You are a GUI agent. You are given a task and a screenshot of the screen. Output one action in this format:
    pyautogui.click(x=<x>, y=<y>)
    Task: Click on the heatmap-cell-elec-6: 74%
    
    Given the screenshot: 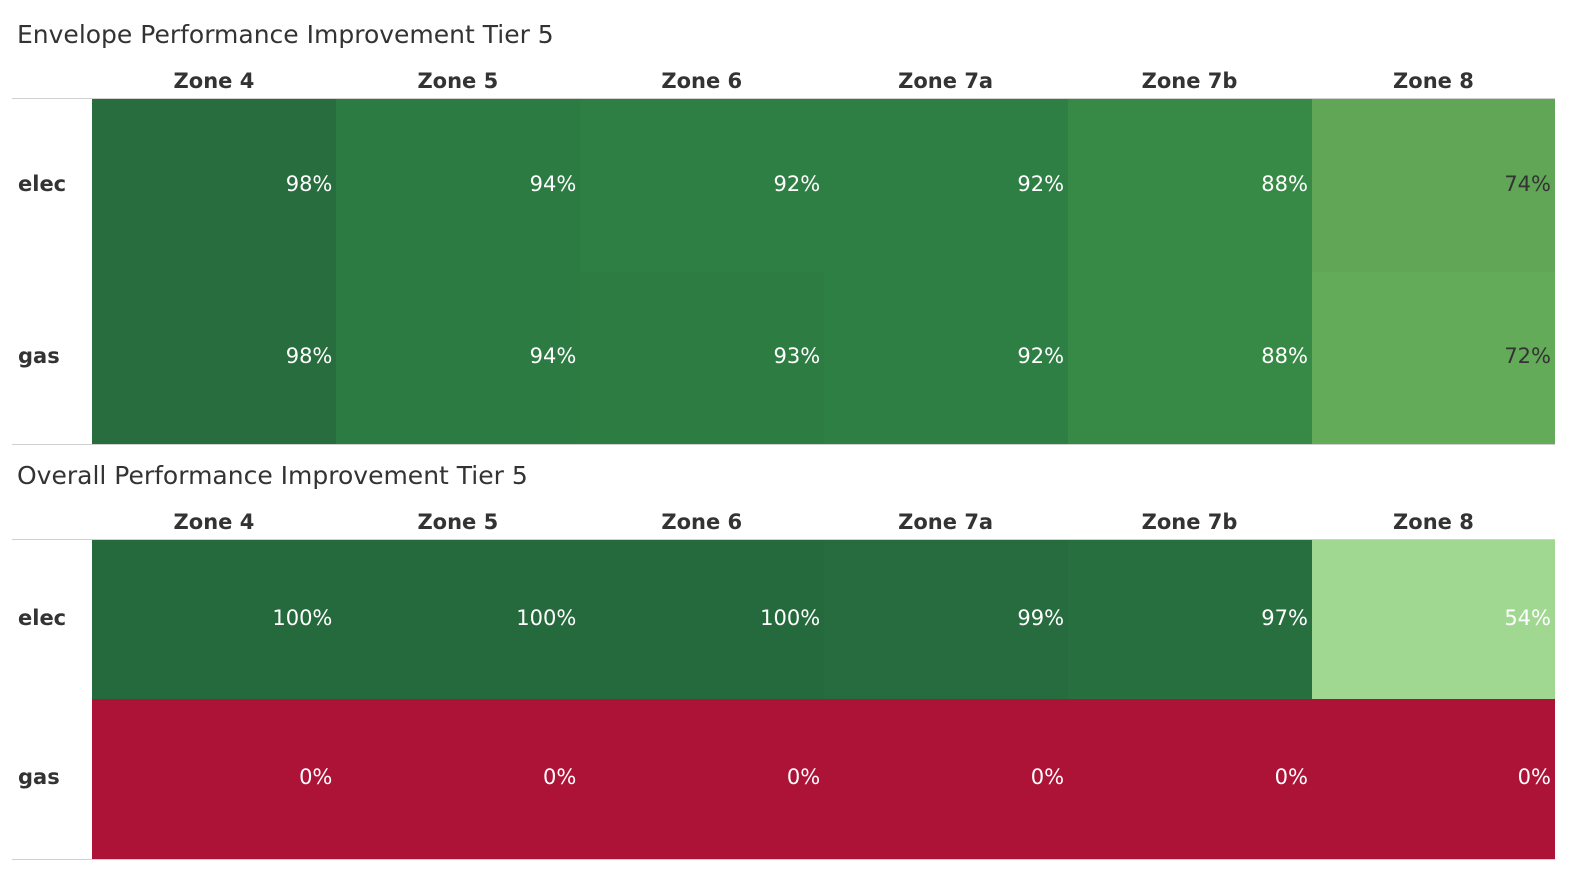 What is the action you would take?
    pyautogui.click(x=1433, y=185)
    